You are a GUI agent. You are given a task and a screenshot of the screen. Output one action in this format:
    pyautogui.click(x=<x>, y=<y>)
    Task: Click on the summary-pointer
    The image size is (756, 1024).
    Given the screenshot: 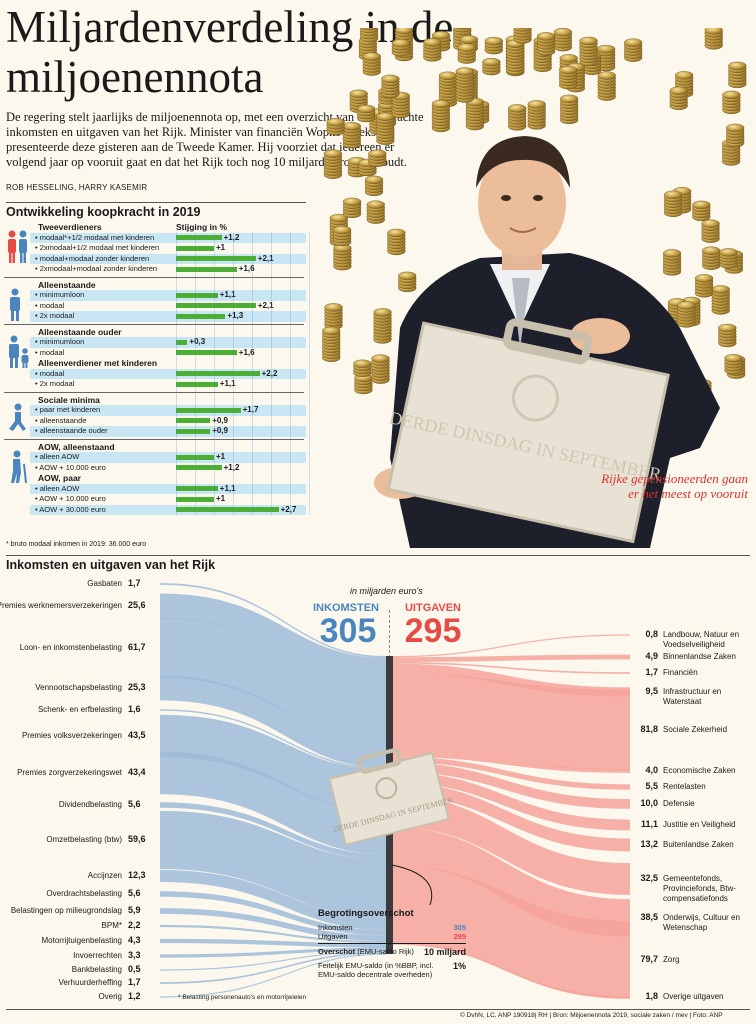 What is the action you would take?
    pyautogui.click(x=412, y=885)
    